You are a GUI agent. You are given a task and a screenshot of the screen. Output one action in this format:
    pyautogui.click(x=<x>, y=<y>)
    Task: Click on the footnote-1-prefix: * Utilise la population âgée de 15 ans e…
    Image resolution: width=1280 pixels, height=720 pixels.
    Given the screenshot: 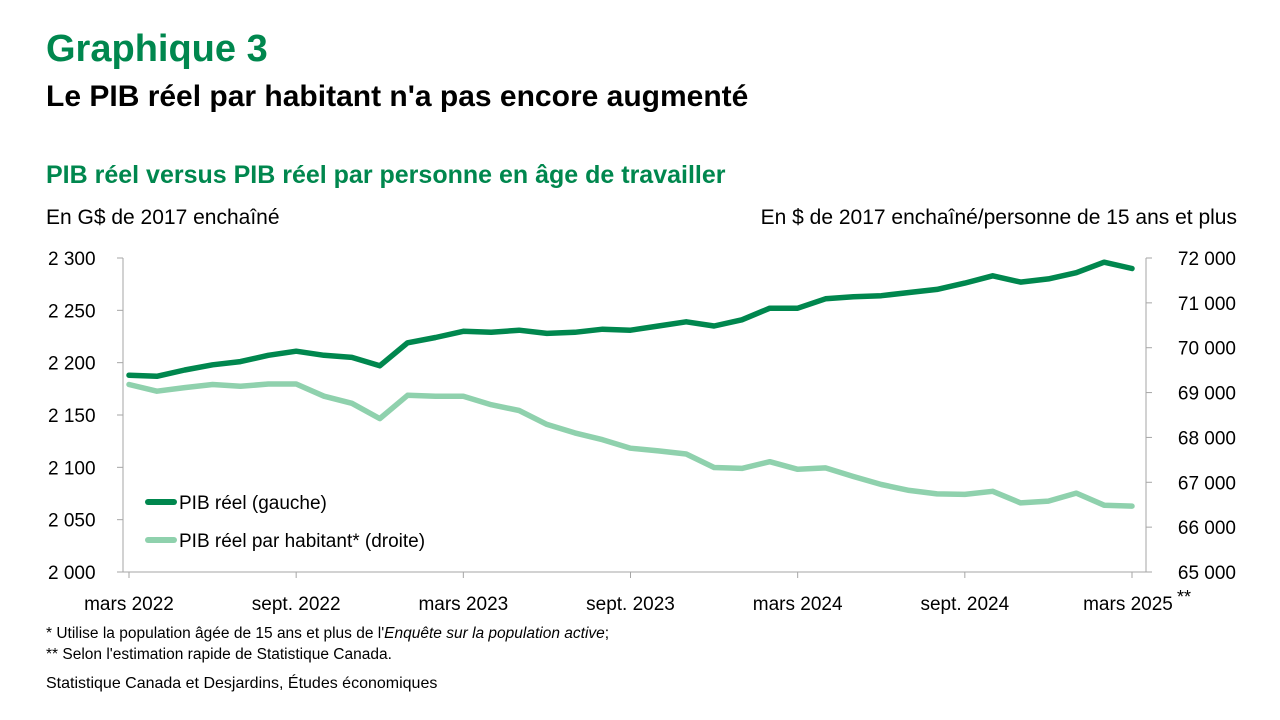 What is the action you would take?
    pyautogui.click(x=215, y=633)
    